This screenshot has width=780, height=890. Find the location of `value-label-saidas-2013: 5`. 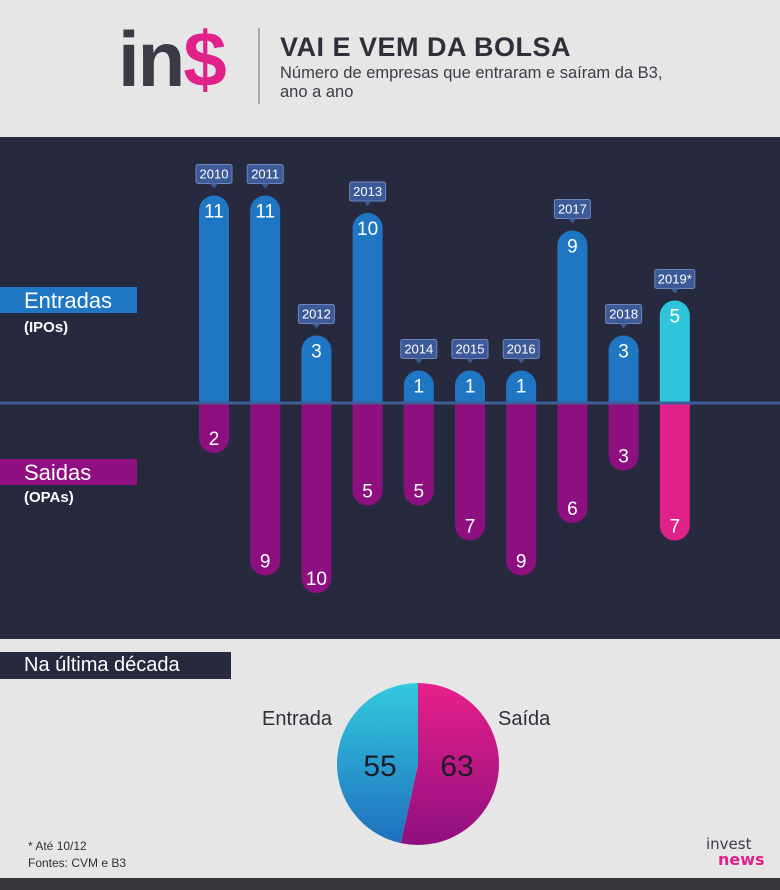

value-label-saidas-2013: 5 is located at coordinates (367, 492).